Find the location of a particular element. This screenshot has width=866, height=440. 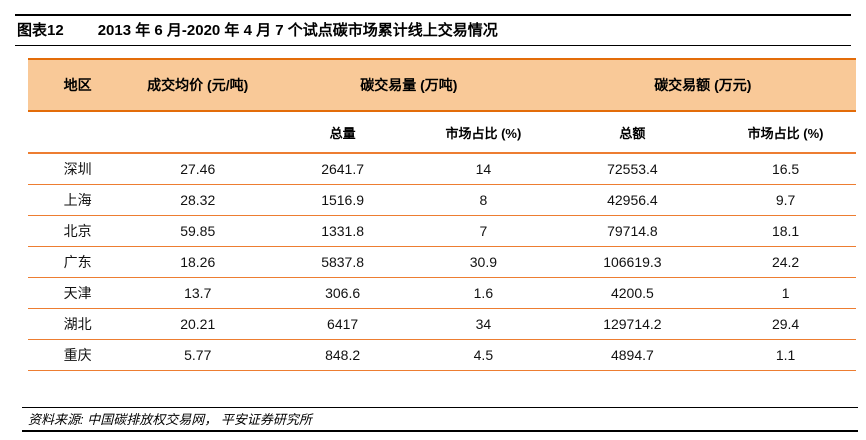

cell-volume-share: 30.9 is located at coordinates (483, 262).